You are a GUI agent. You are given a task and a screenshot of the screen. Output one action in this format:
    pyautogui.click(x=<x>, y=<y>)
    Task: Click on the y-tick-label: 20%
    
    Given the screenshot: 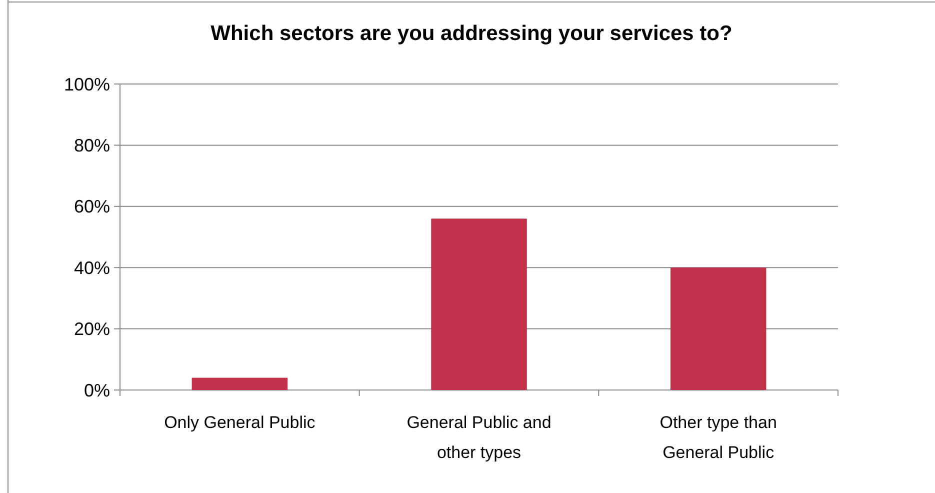 What is the action you would take?
    pyautogui.click(x=92, y=329)
    